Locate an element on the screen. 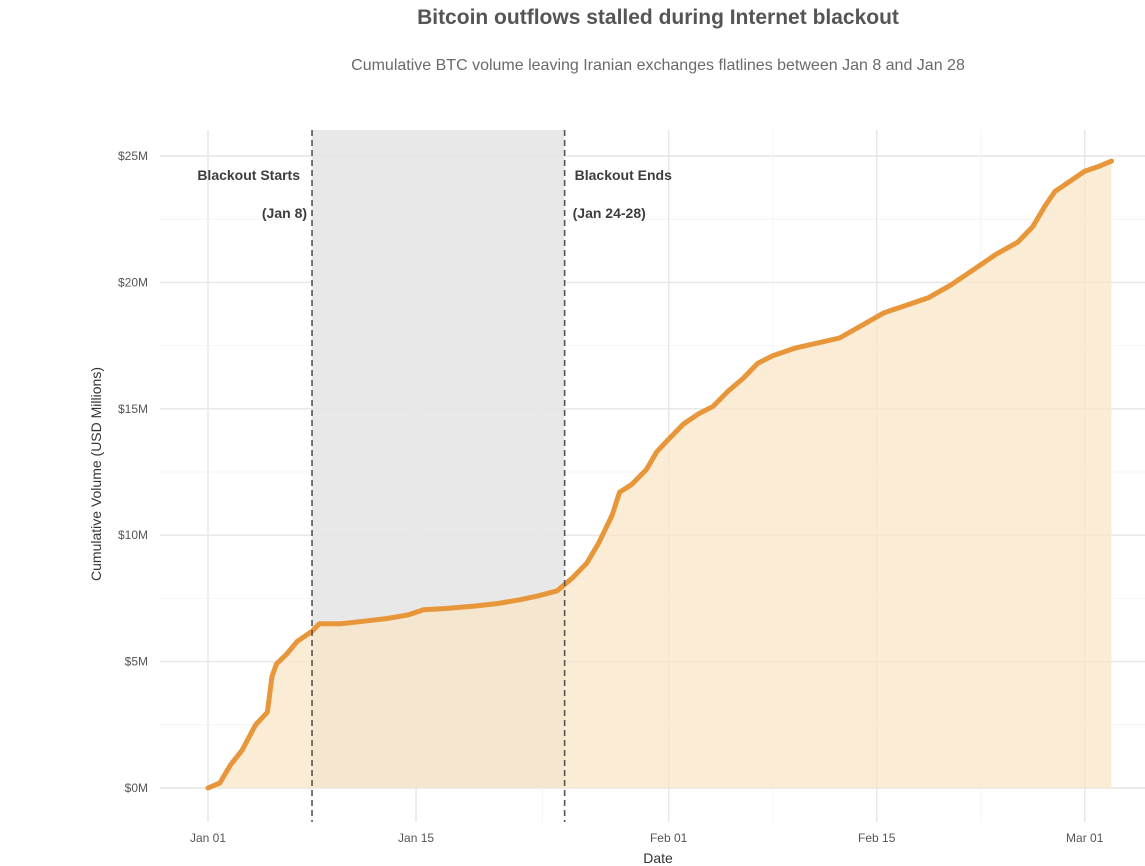  y-tick-label: $15M is located at coordinates (133, 409).